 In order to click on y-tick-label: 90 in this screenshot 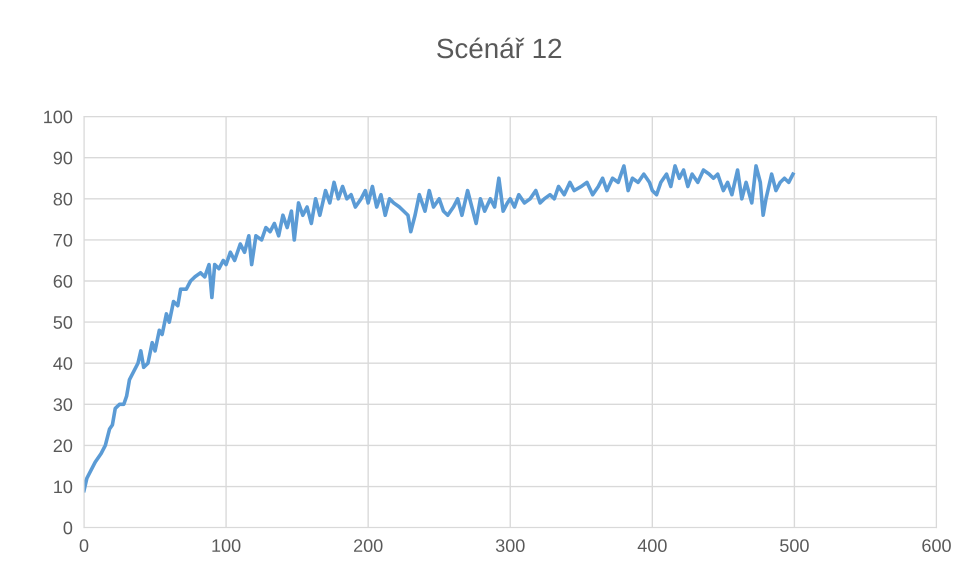, I will do `click(63, 158)`.